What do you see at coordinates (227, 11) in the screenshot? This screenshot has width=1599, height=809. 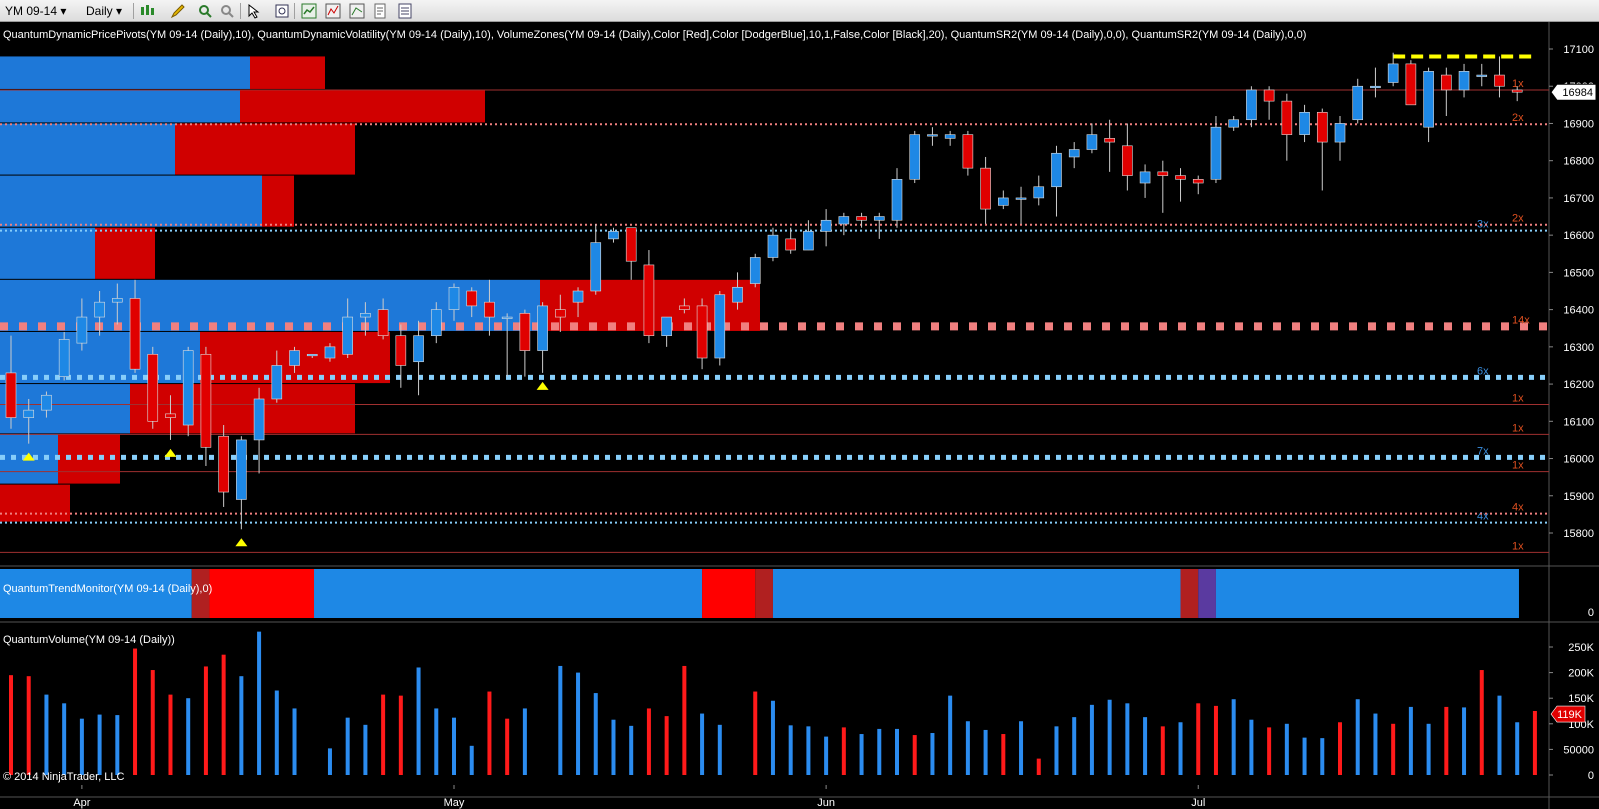 I see `zoom-out-icon` at bounding box center [227, 11].